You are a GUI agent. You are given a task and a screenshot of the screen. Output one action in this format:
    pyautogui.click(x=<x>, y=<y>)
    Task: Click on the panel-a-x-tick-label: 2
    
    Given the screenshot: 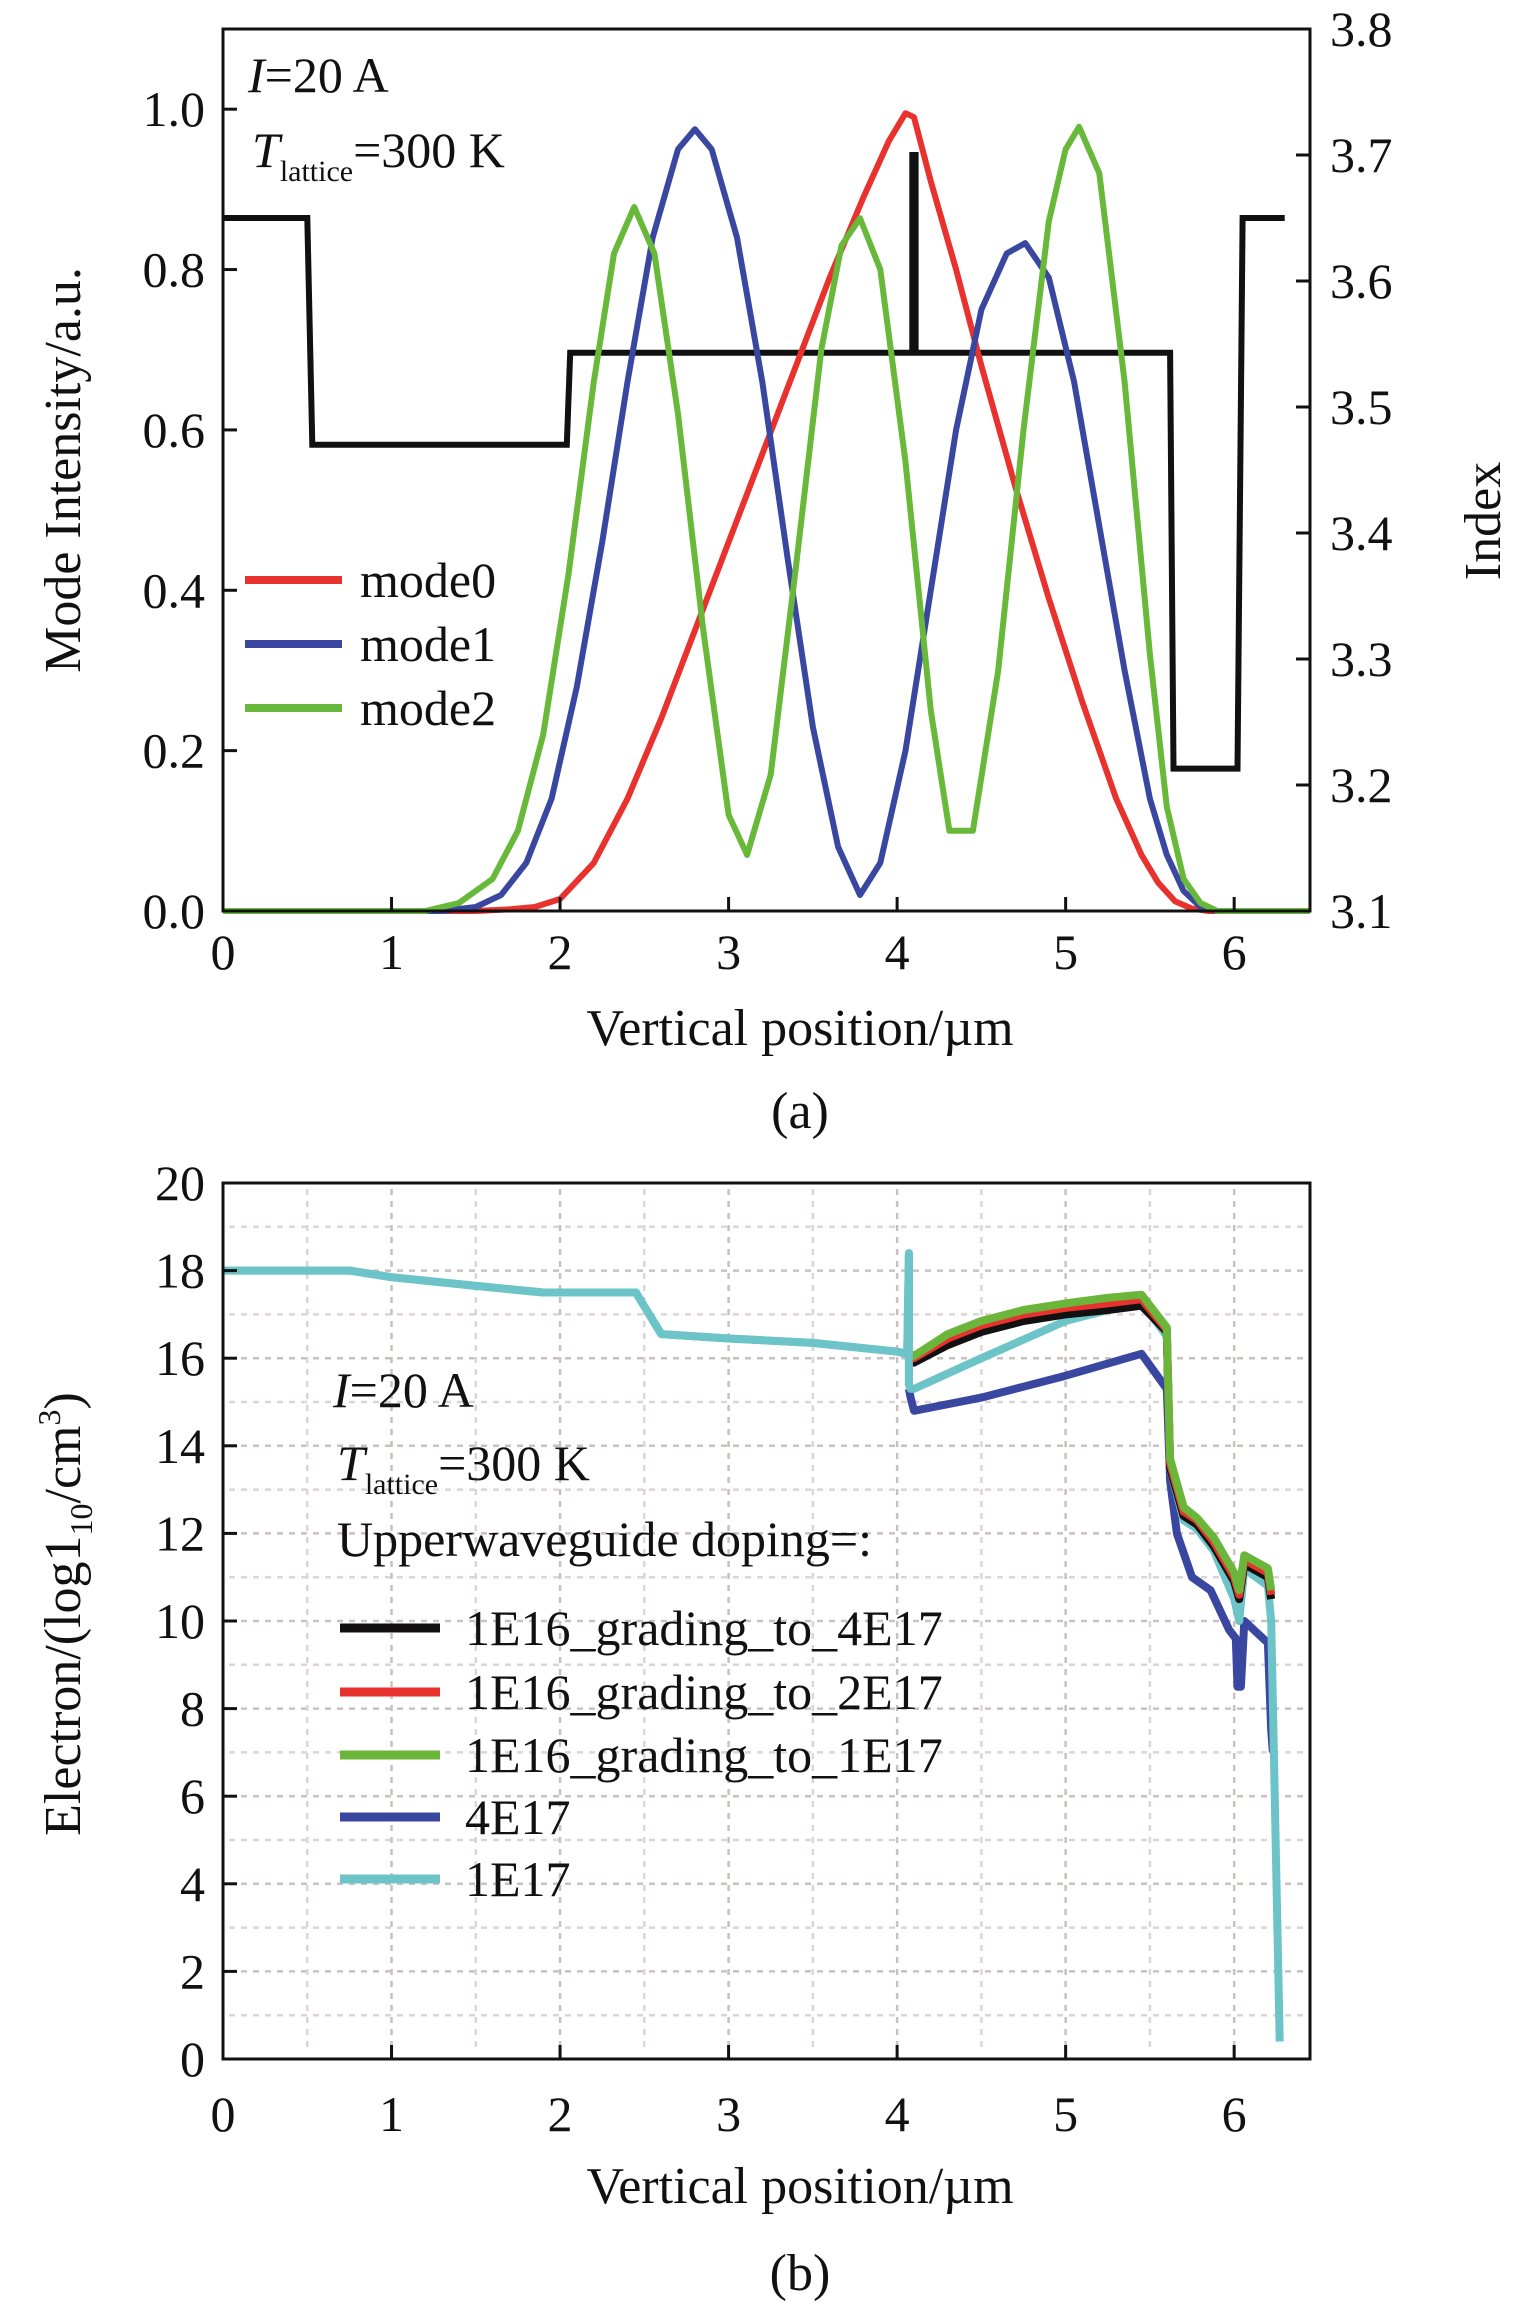 What is the action you would take?
    pyautogui.click(x=560, y=952)
    